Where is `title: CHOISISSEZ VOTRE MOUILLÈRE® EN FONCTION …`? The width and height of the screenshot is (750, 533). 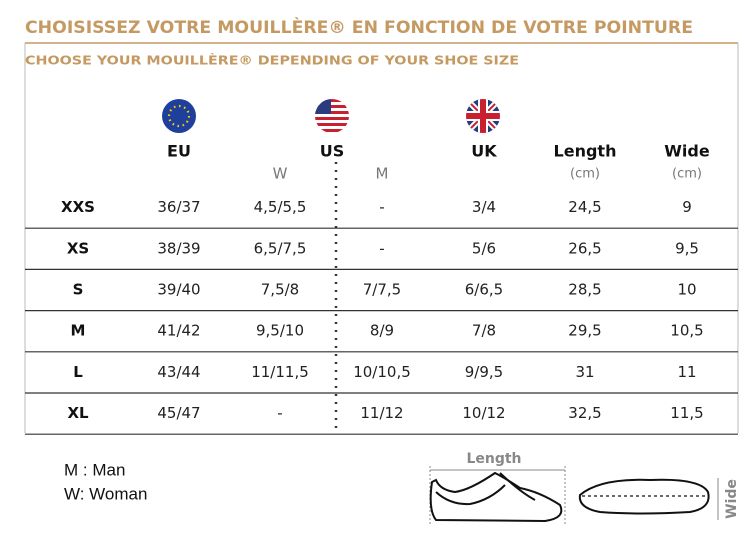 title: CHOISISSEZ VOTRE MOUILLÈRE® EN FONCTION … is located at coordinates (359, 27).